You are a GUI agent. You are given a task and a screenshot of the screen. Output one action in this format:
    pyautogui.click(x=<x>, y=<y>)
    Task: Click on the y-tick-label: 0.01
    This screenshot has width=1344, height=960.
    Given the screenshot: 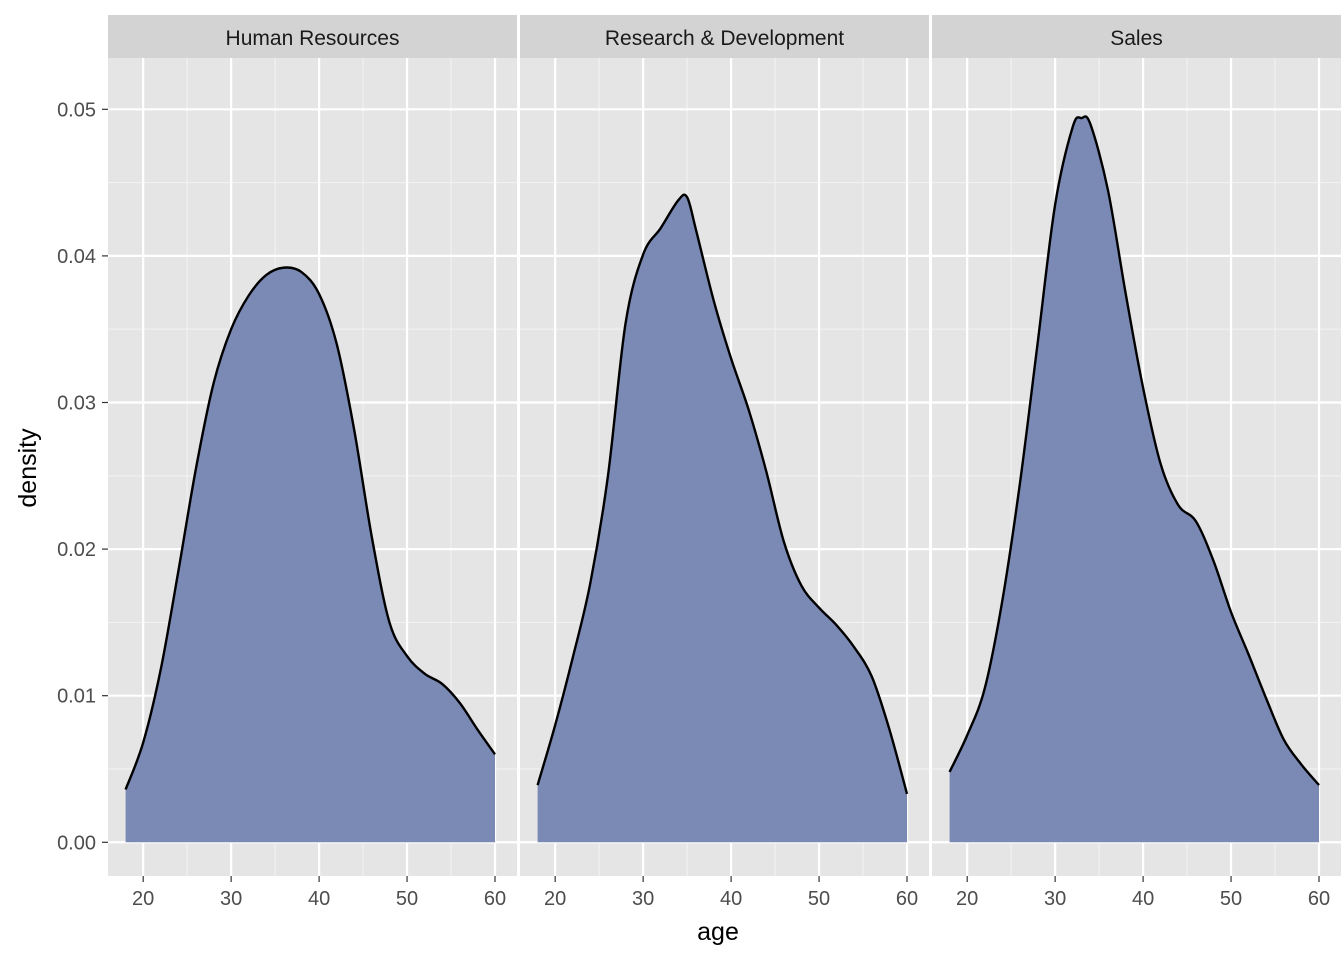 What is the action you would take?
    pyautogui.click(x=76, y=697)
    